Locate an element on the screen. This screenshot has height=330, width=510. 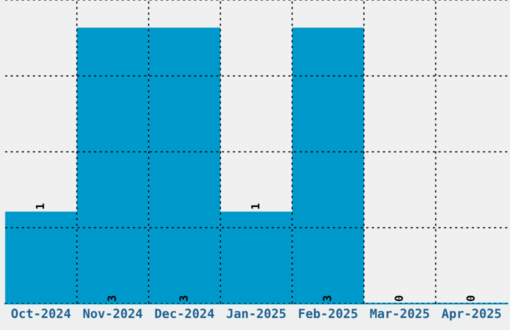
x-tick-label: Mar-2025 is located at coordinates (400, 313).